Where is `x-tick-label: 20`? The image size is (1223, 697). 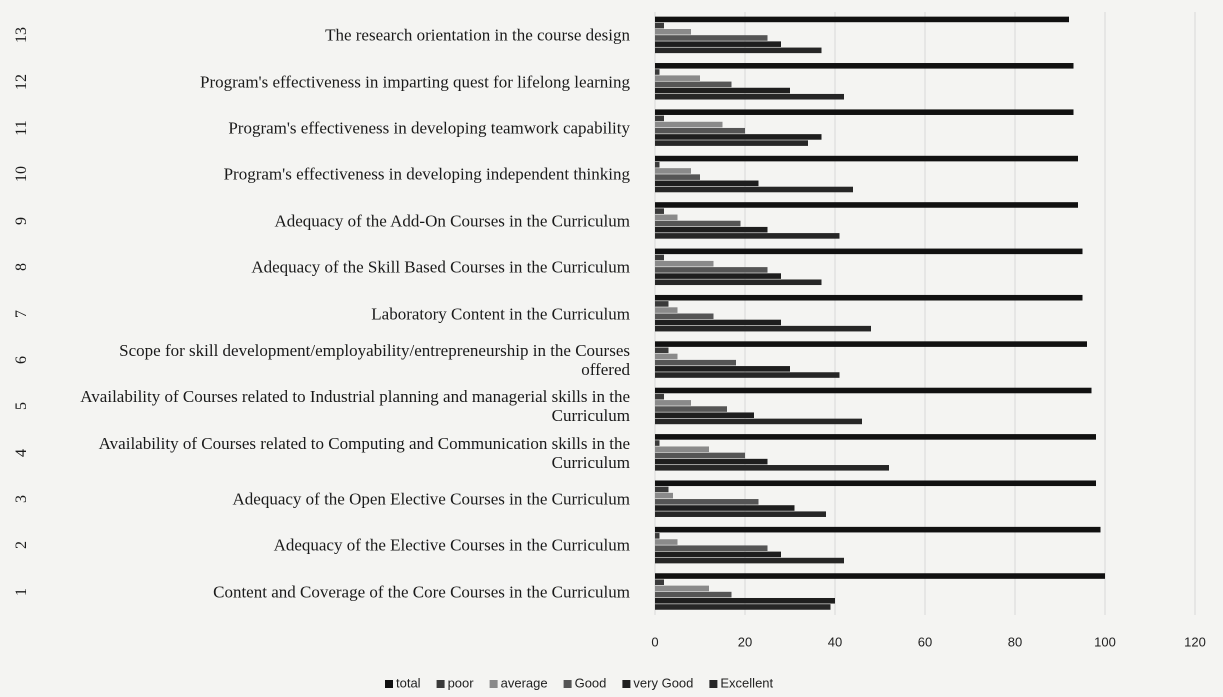
x-tick-label: 20 is located at coordinates (745, 641).